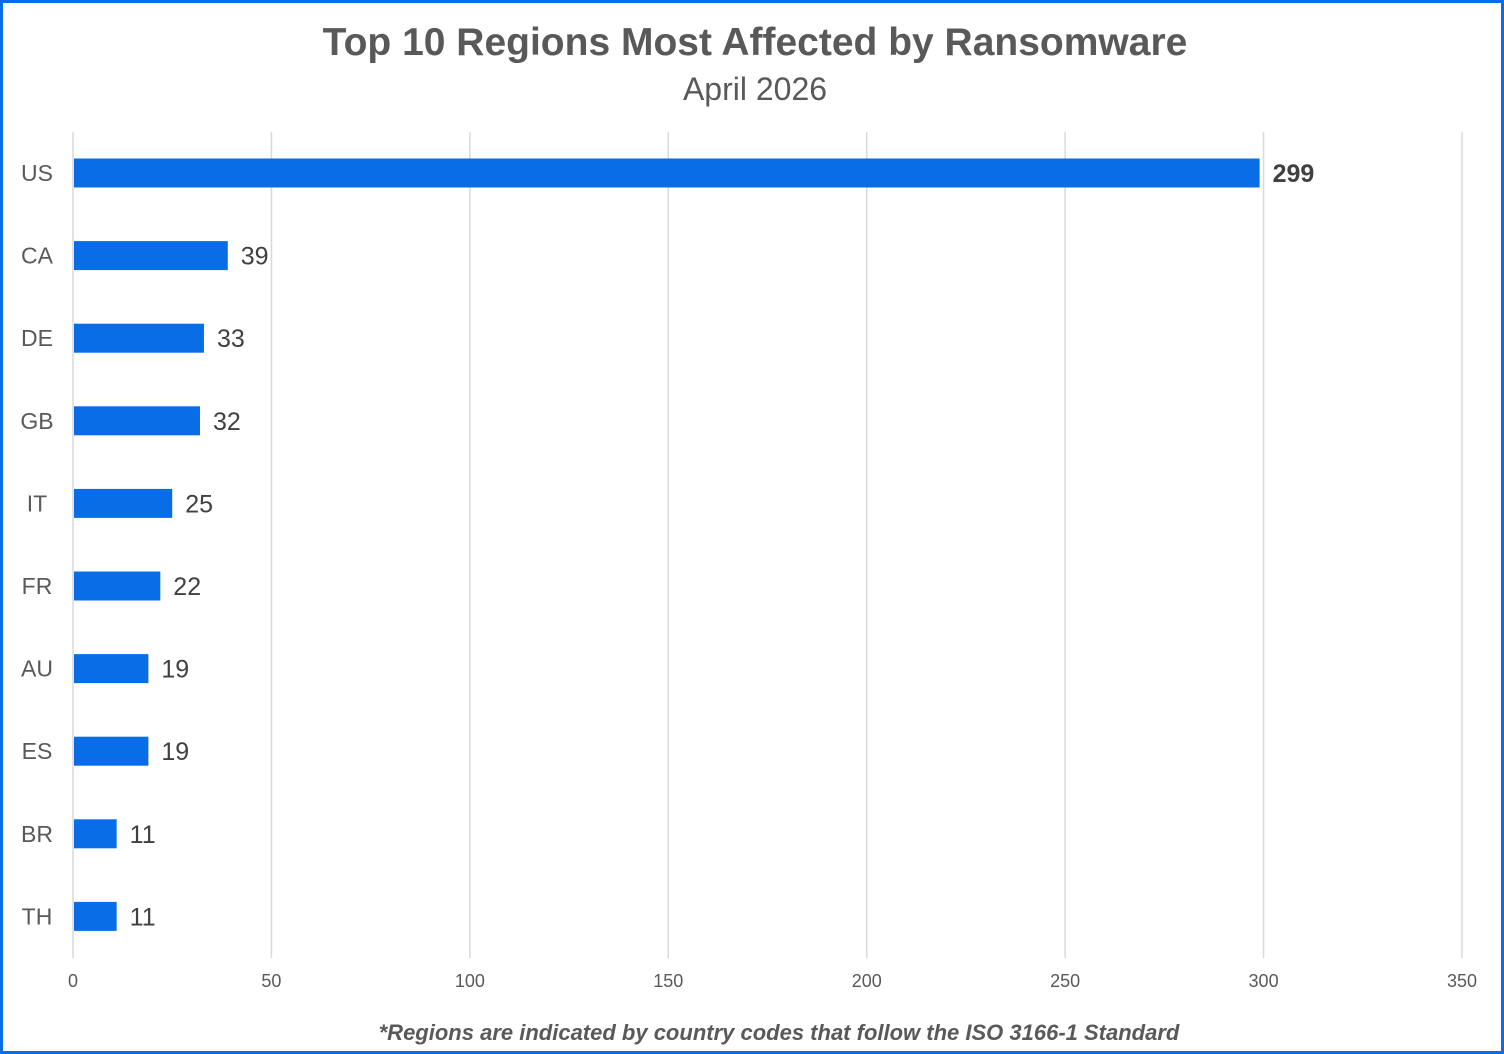  I want to click on category-label: AU, so click(37, 669).